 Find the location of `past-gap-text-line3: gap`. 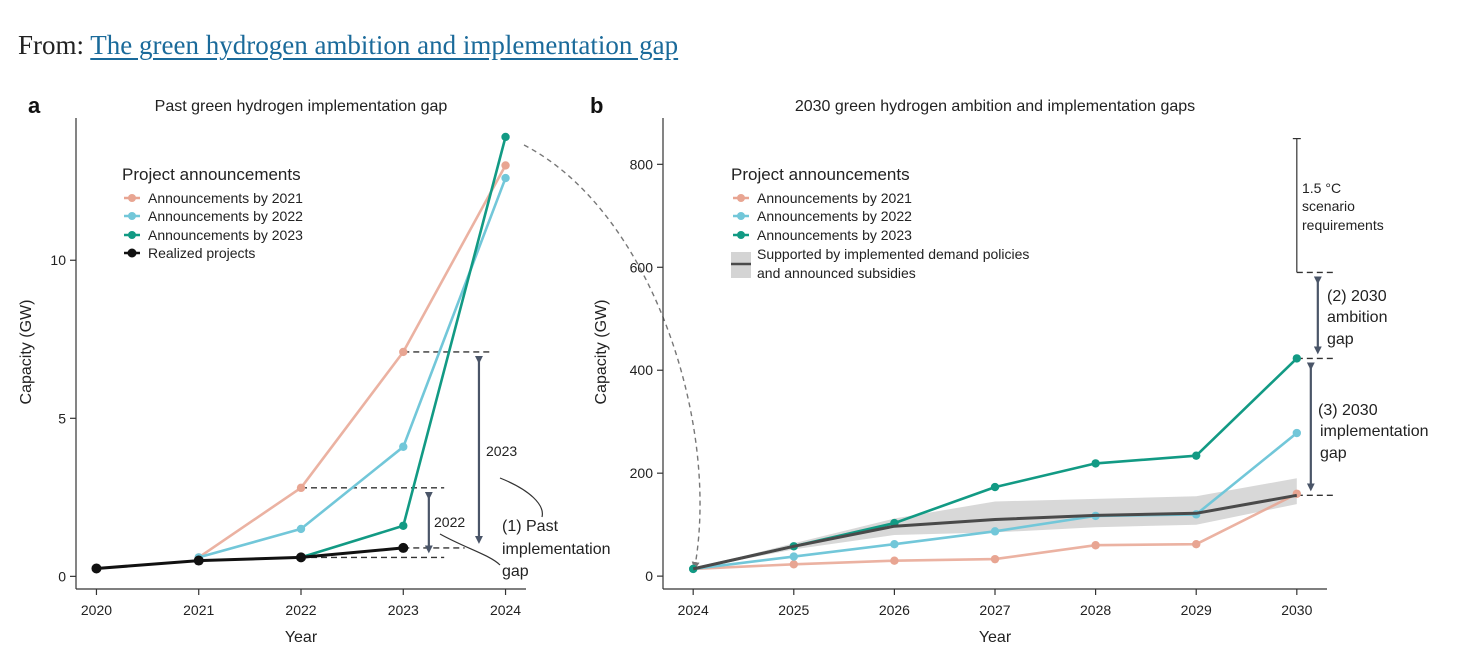

past-gap-text-line3: gap is located at coordinates (515, 571).